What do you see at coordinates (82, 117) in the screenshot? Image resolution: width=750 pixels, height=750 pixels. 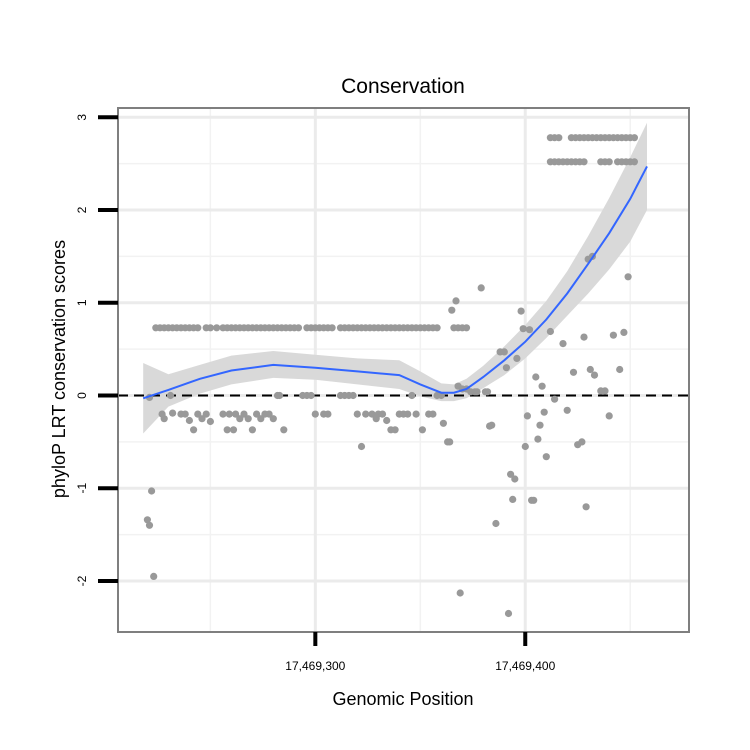 I see `y-tick-label: 3` at bounding box center [82, 117].